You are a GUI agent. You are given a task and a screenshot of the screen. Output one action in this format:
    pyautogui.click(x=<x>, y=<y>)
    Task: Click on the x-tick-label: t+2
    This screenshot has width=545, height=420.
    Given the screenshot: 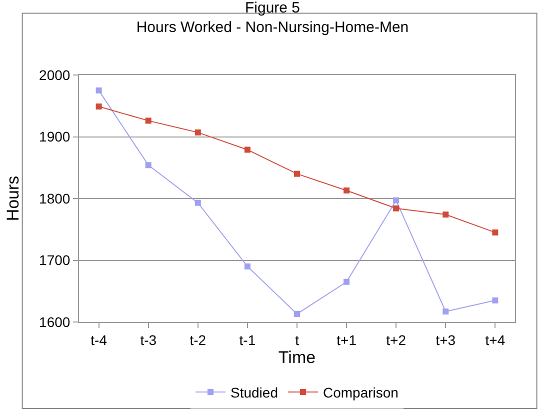 What is the action you would take?
    pyautogui.click(x=396, y=340)
    